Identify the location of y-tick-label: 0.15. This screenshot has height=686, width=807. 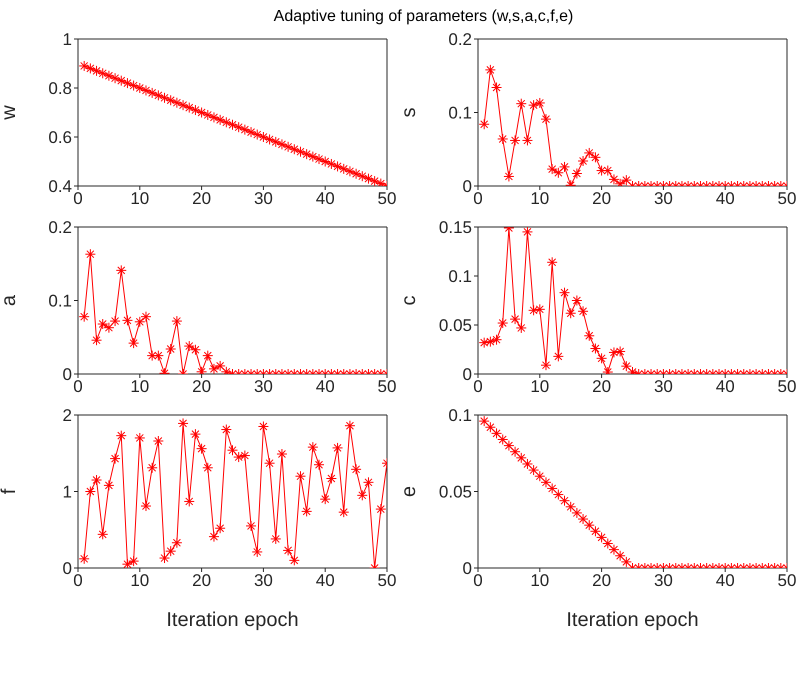
(455, 228).